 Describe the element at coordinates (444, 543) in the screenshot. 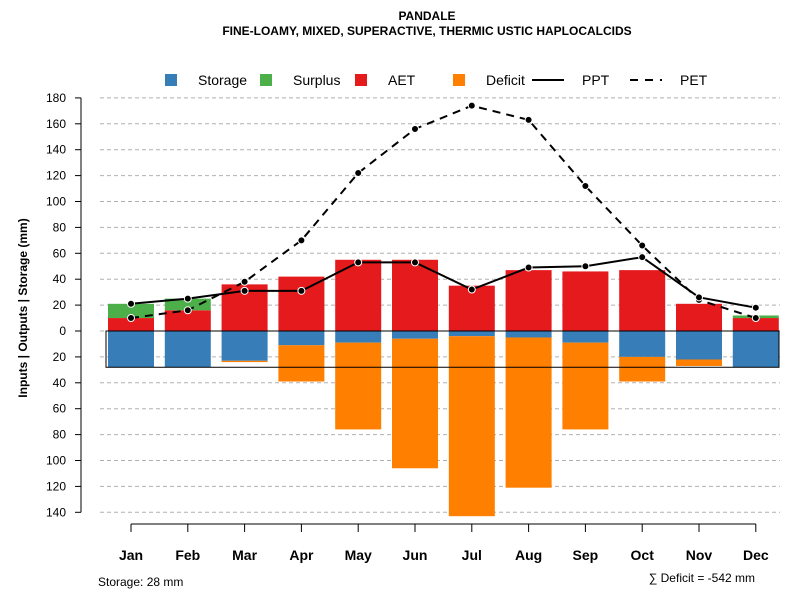

I see `x-axis: Jan Feb Mar Apr May Jun Jul Aug Sep Oct Nov Dec` at that location.